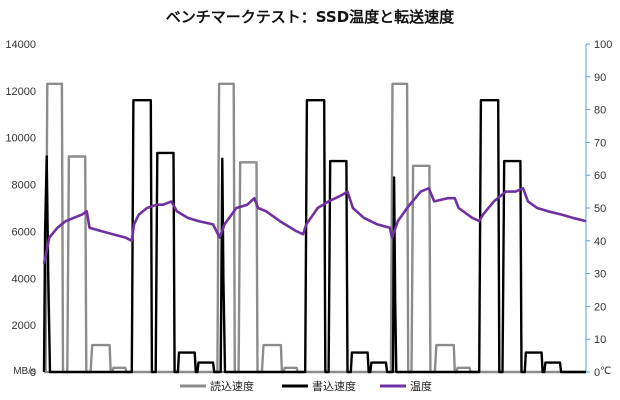 The height and width of the screenshot is (400, 620). I want to click on right-tick-label: 80, so click(600, 111).